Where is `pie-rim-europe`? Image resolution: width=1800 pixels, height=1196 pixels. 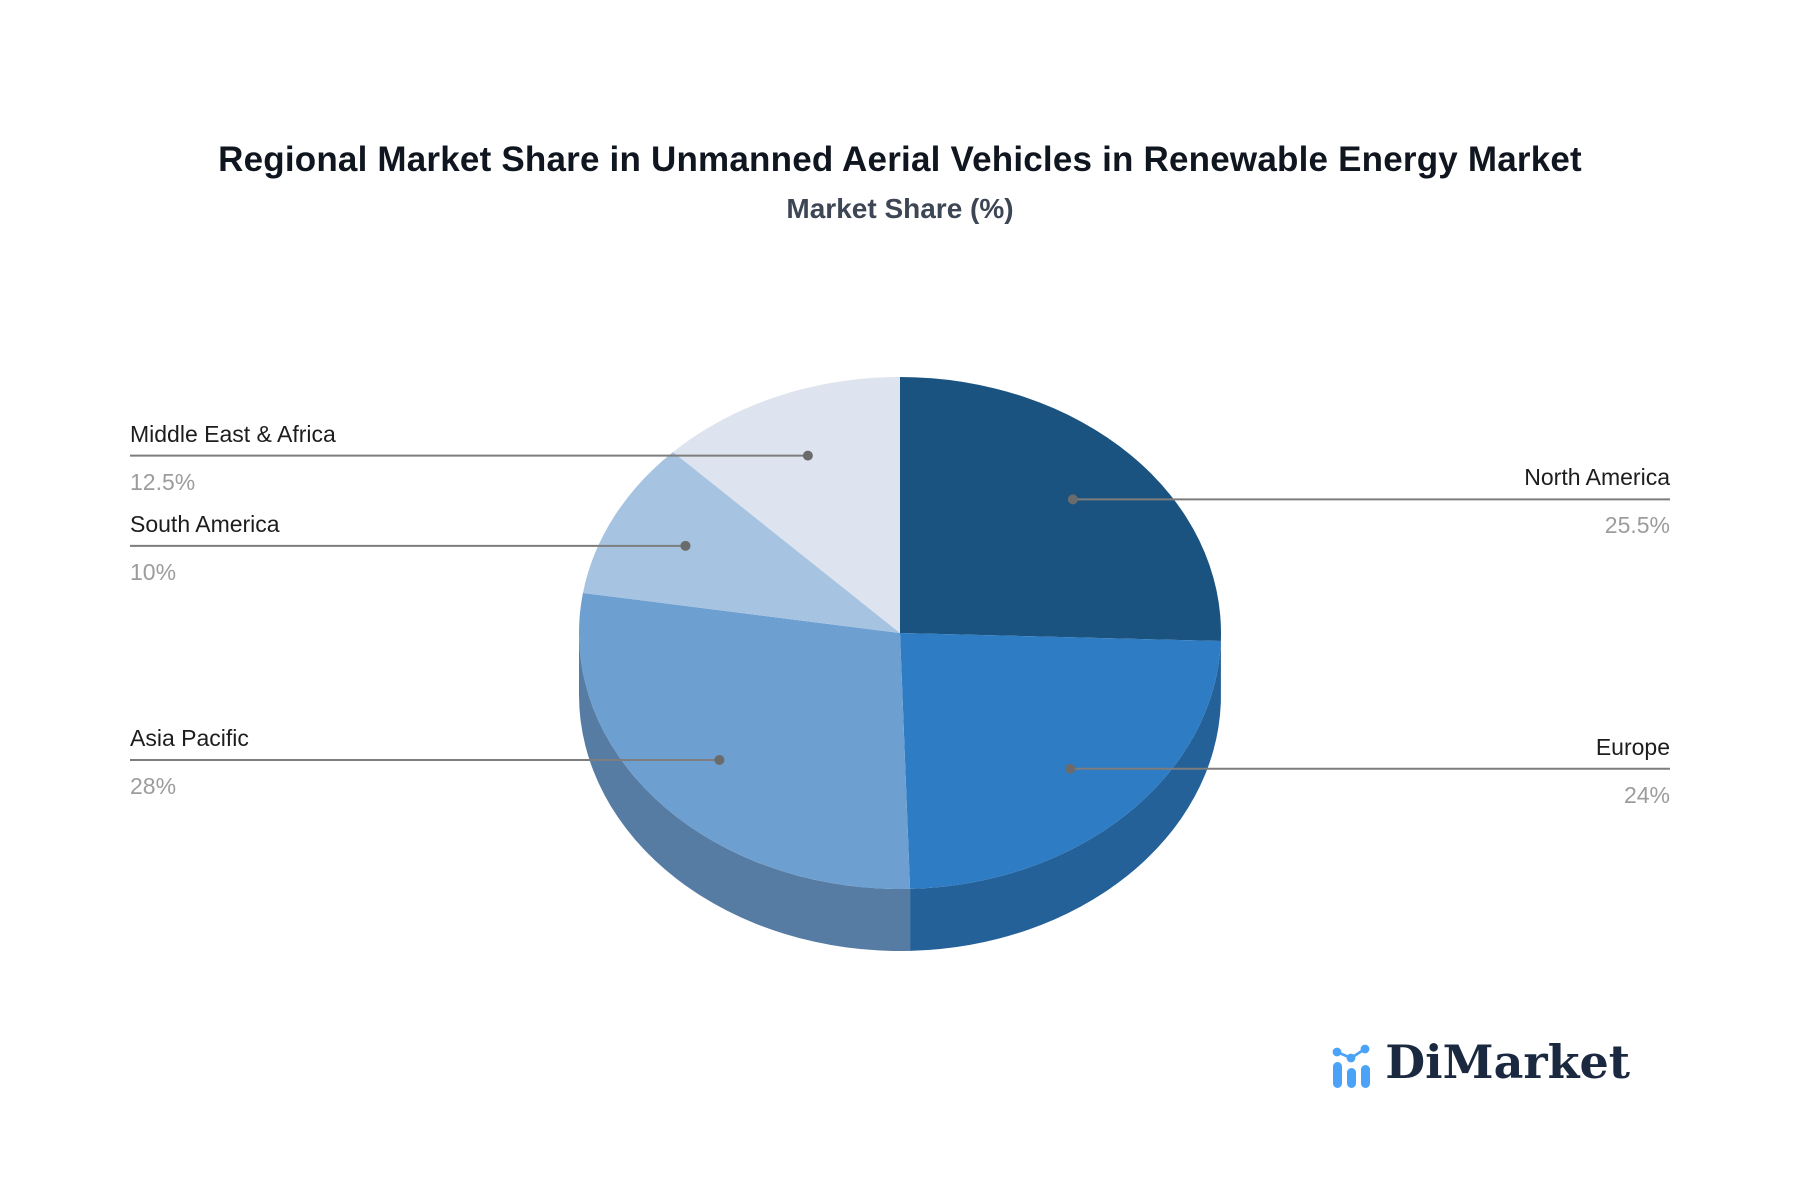
pie-rim-europe is located at coordinates (1065, 796).